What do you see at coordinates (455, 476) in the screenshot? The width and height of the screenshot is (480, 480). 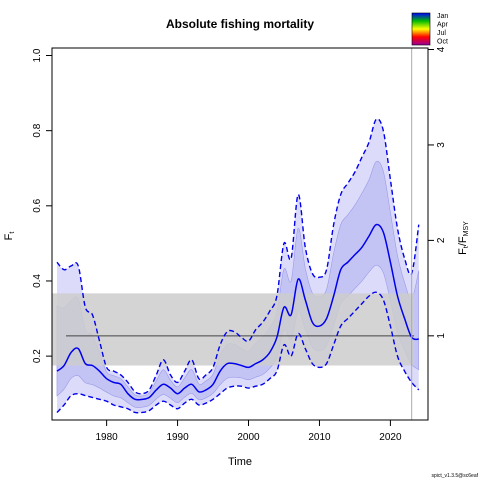 I see `footnote: spict_v1.3.5@sc6eaf` at bounding box center [455, 476].